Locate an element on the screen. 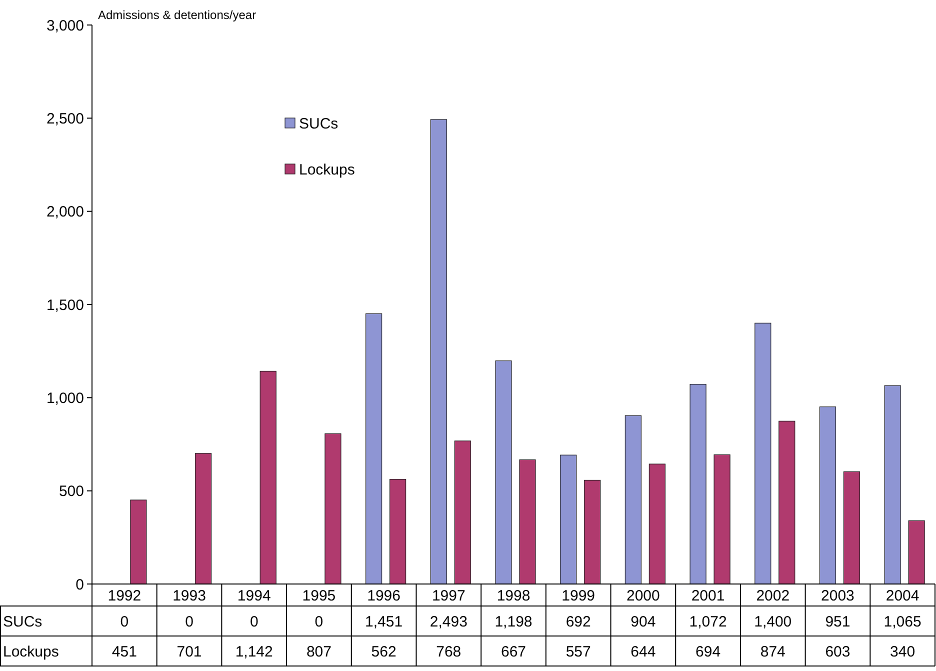  data-label: 562 is located at coordinates (383, 651).